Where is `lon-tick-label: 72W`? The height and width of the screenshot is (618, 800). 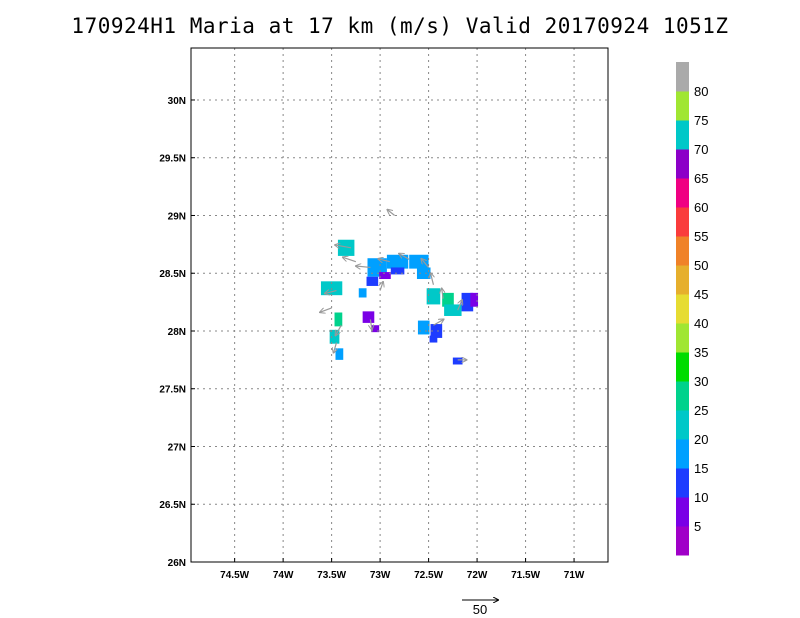
lon-tick-label: 72W is located at coordinates (477, 575).